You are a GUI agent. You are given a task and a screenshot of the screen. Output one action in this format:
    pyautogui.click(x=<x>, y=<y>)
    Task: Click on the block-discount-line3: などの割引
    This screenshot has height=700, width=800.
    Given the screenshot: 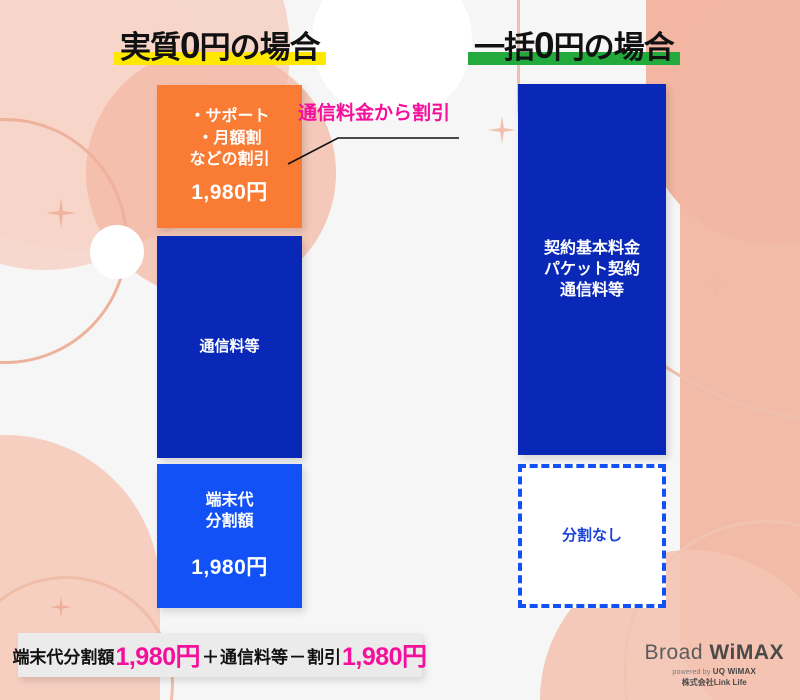 What is the action you would take?
    pyautogui.click(x=229, y=159)
    